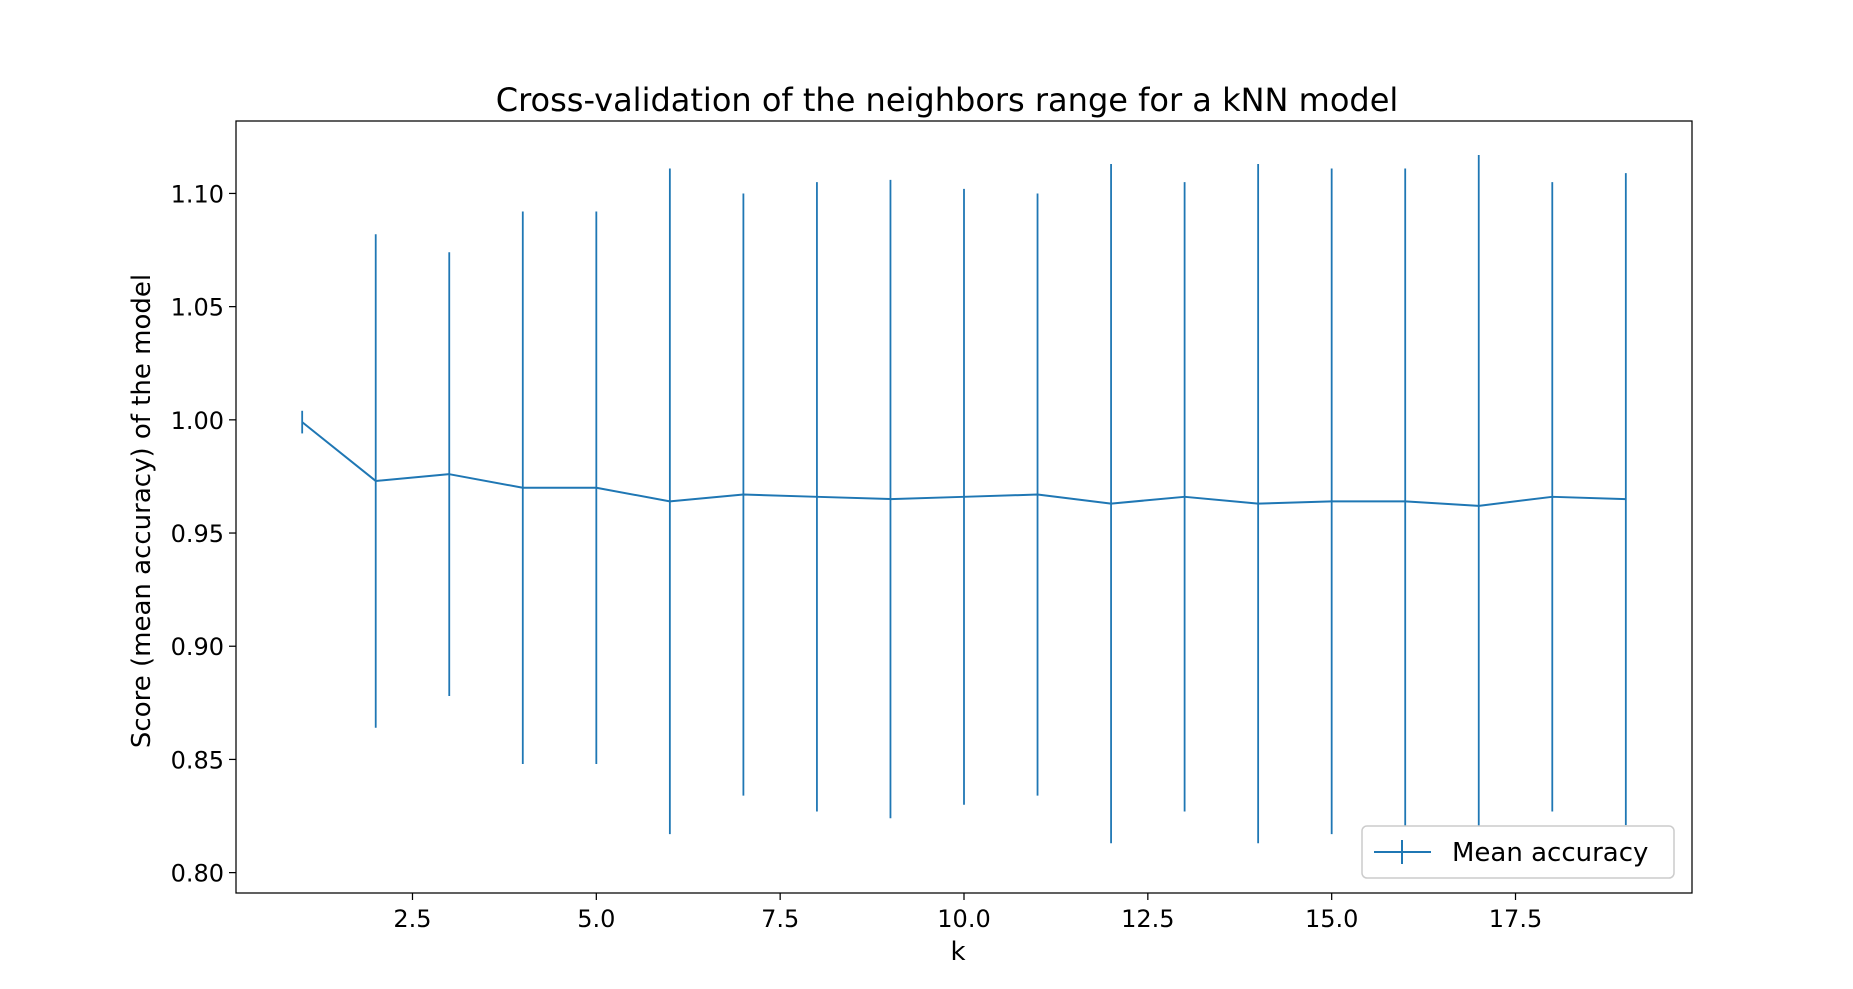 This screenshot has width=1853, height=989. What do you see at coordinates (1147, 919) in the screenshot?
I see `x-tick-label: 12.5` at bounding box center [1147, 919].